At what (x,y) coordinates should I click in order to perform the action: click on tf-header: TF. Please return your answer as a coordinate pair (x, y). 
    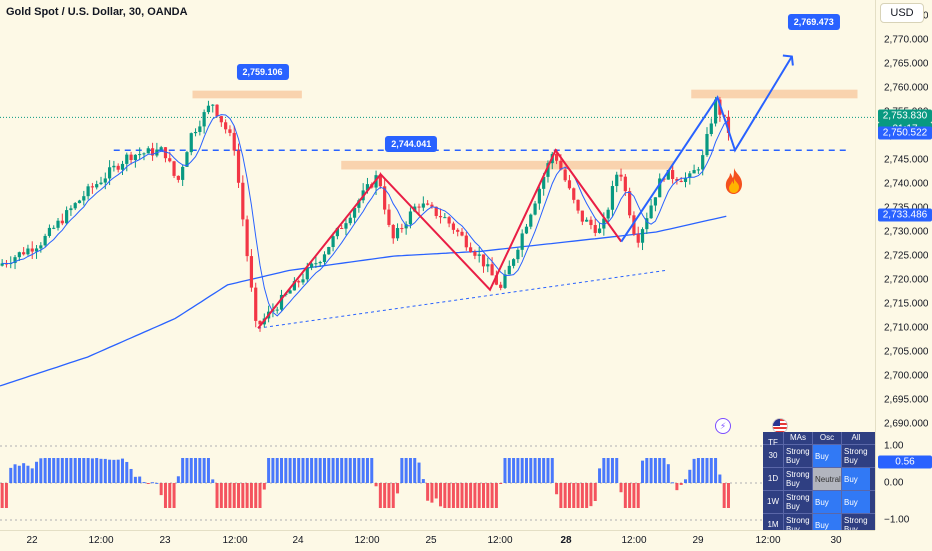
    Looking at the image, I should click on (773, 442).